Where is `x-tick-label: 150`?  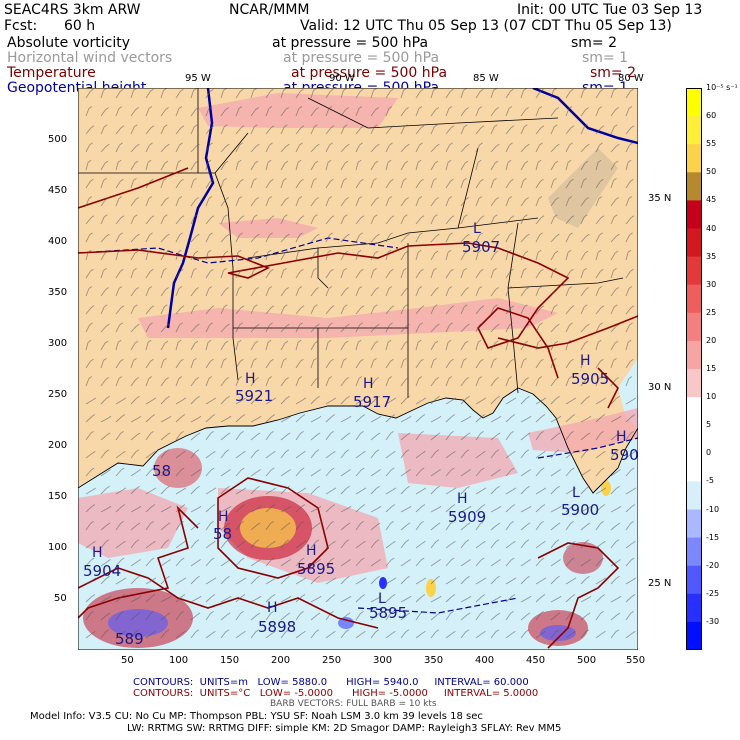
x-tick-label: 150 is located at coordinates (230, 660).